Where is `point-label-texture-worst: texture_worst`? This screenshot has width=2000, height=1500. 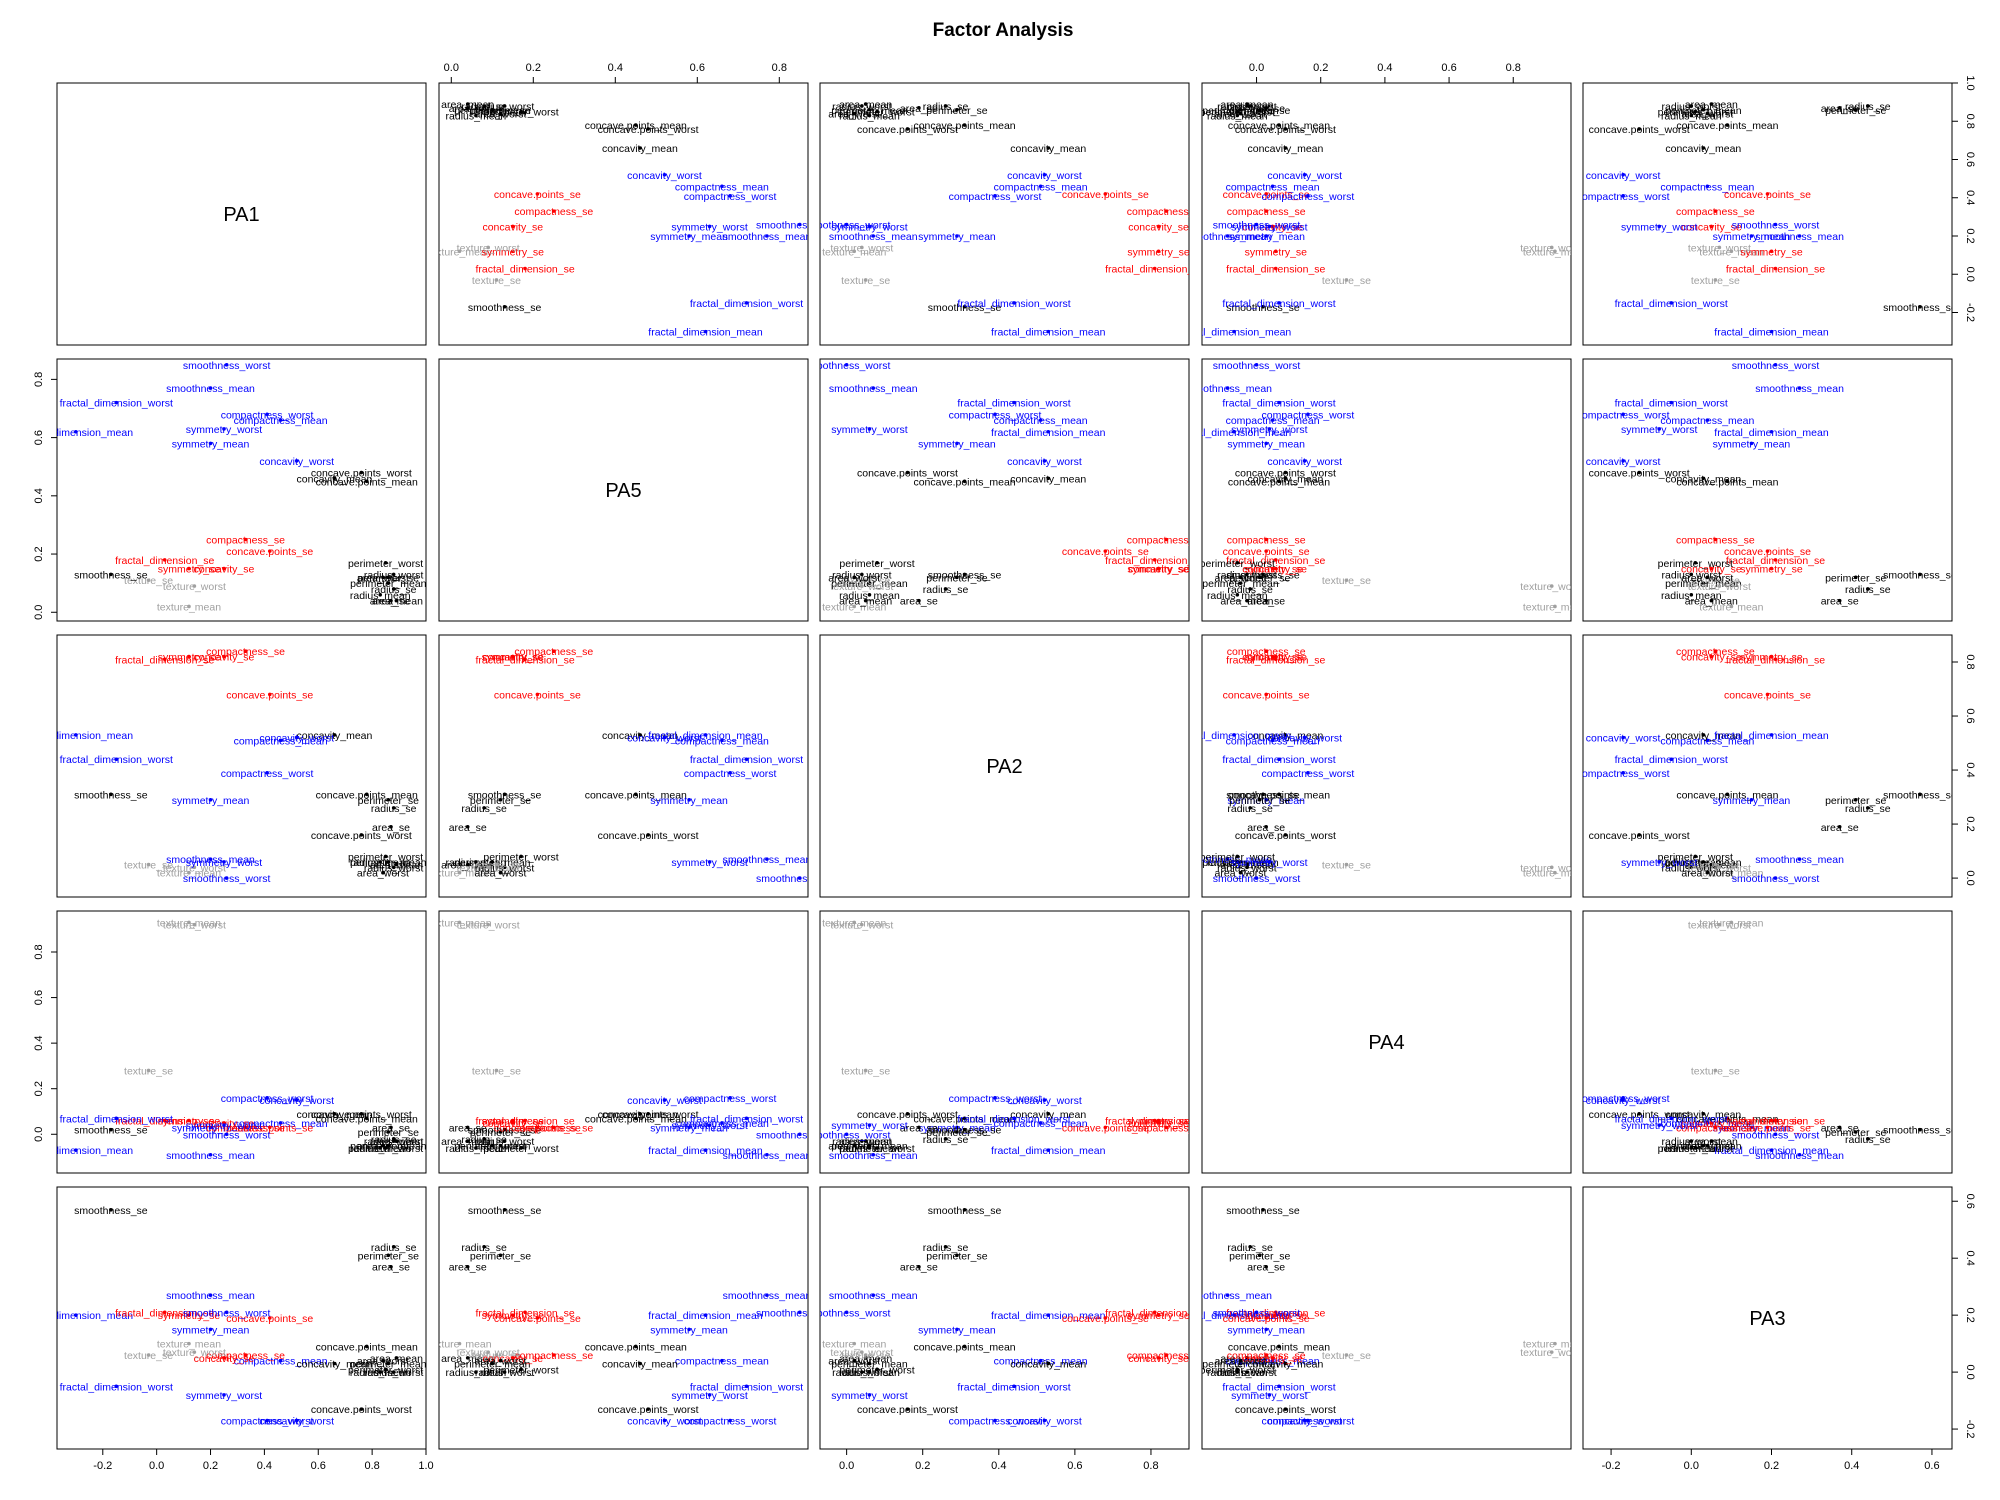 point-label-texture-worst: texture_worst is located at coordinates (194, 868).